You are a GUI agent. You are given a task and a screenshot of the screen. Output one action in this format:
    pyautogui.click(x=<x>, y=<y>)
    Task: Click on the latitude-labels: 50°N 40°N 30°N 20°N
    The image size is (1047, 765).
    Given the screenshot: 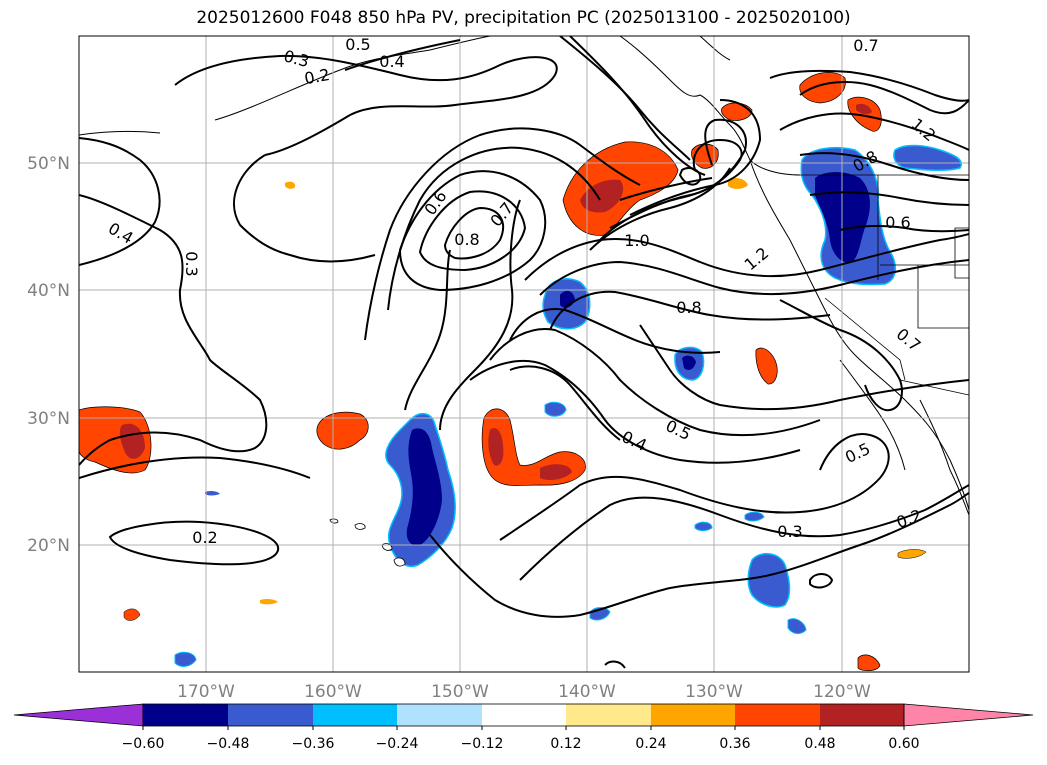 What is the action you would take?
    pyautogui.click(x=48, y=355)
    